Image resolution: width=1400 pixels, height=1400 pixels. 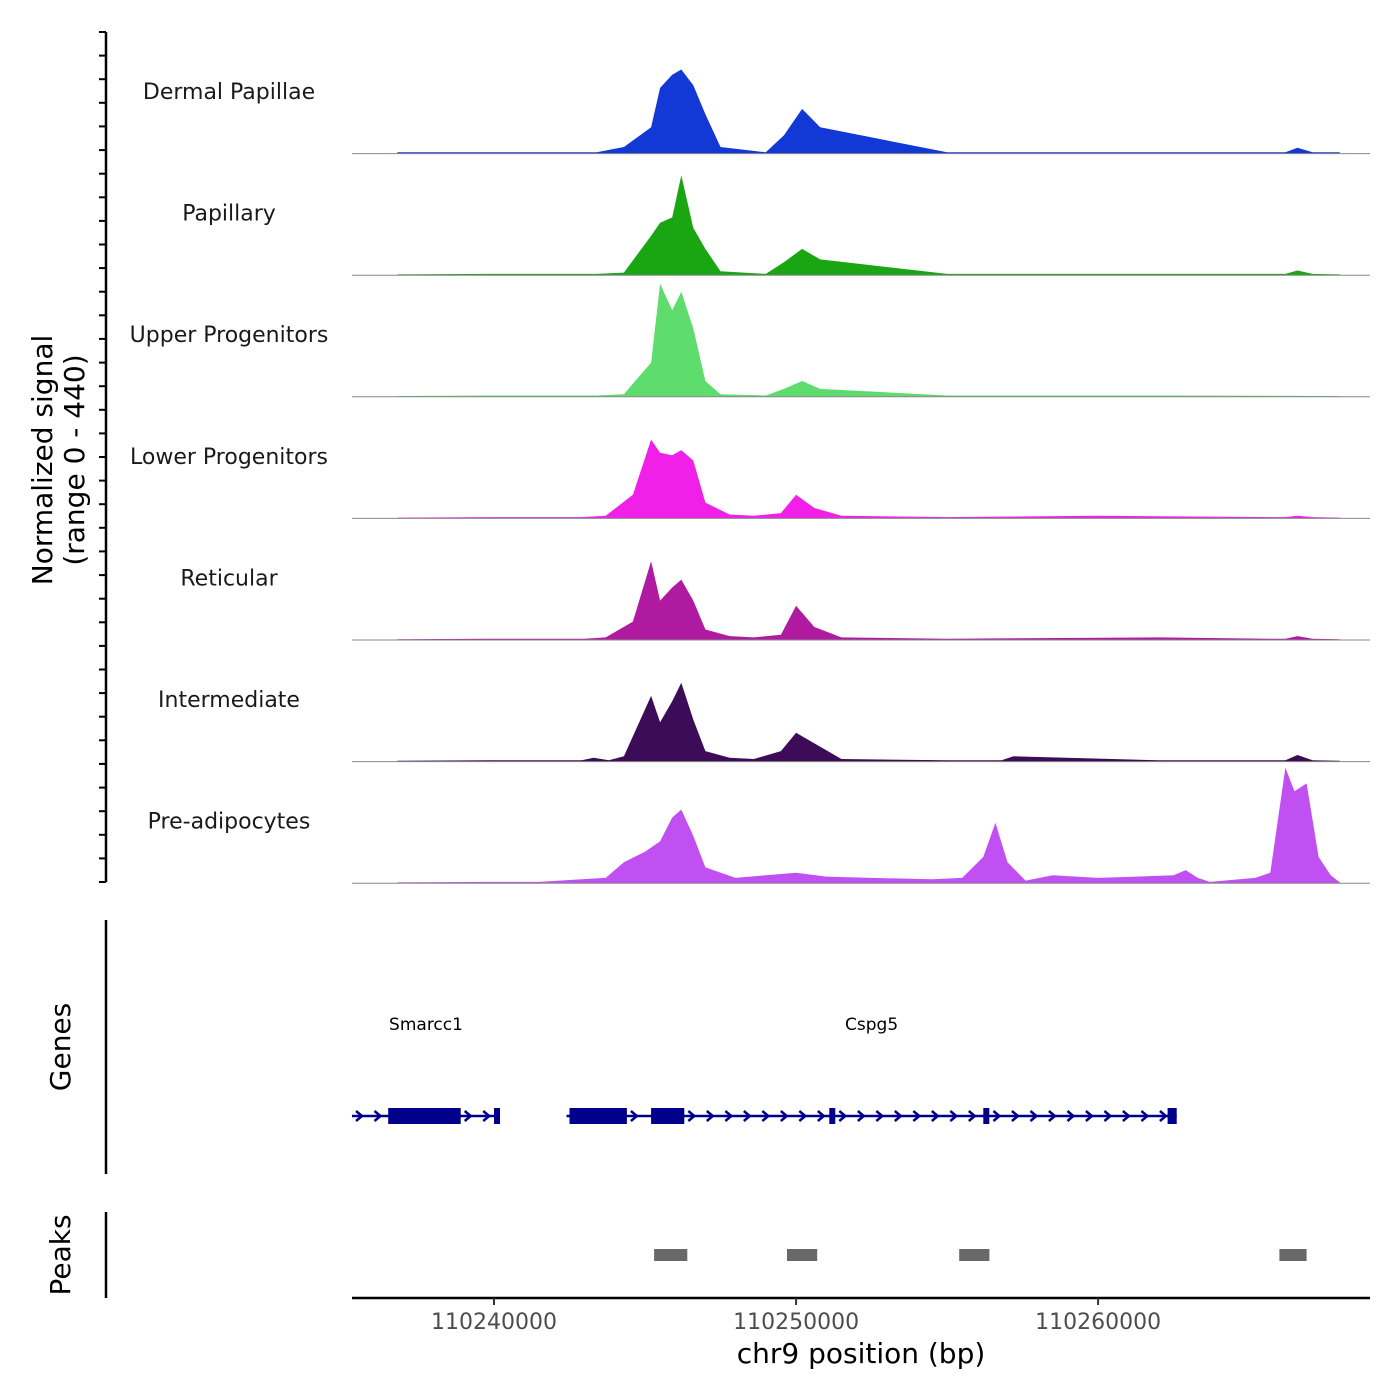 What do you see at coordinates (871, 1025) in the screenshot?
I see `gene-label: Cspg5` at bounding box center [871, 1025].